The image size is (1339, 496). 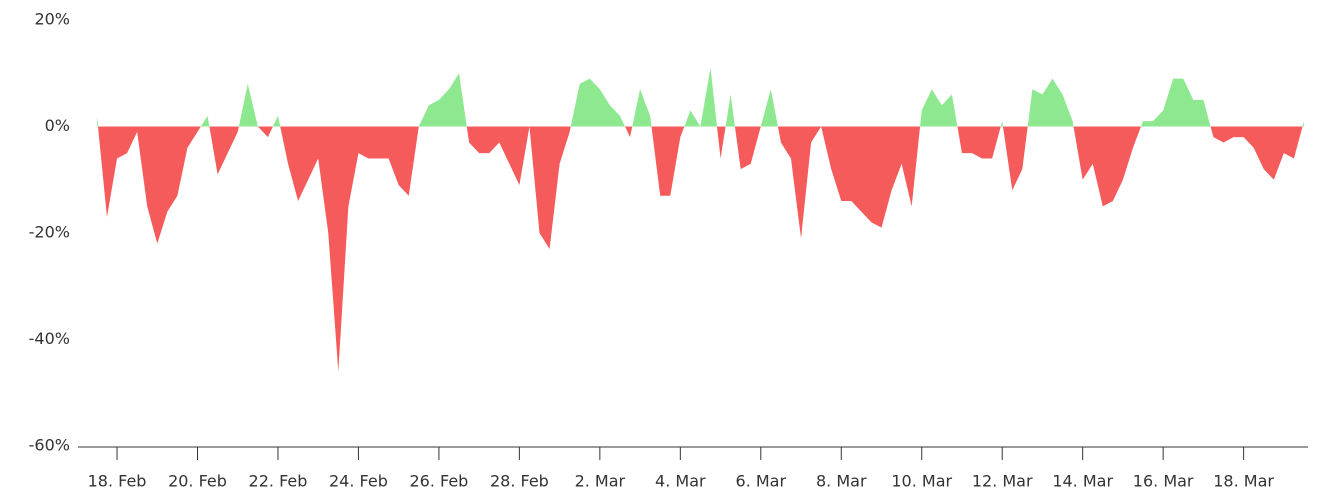 I want to click on x-tick-label: 2. Mar, so click(x=600, y=481).